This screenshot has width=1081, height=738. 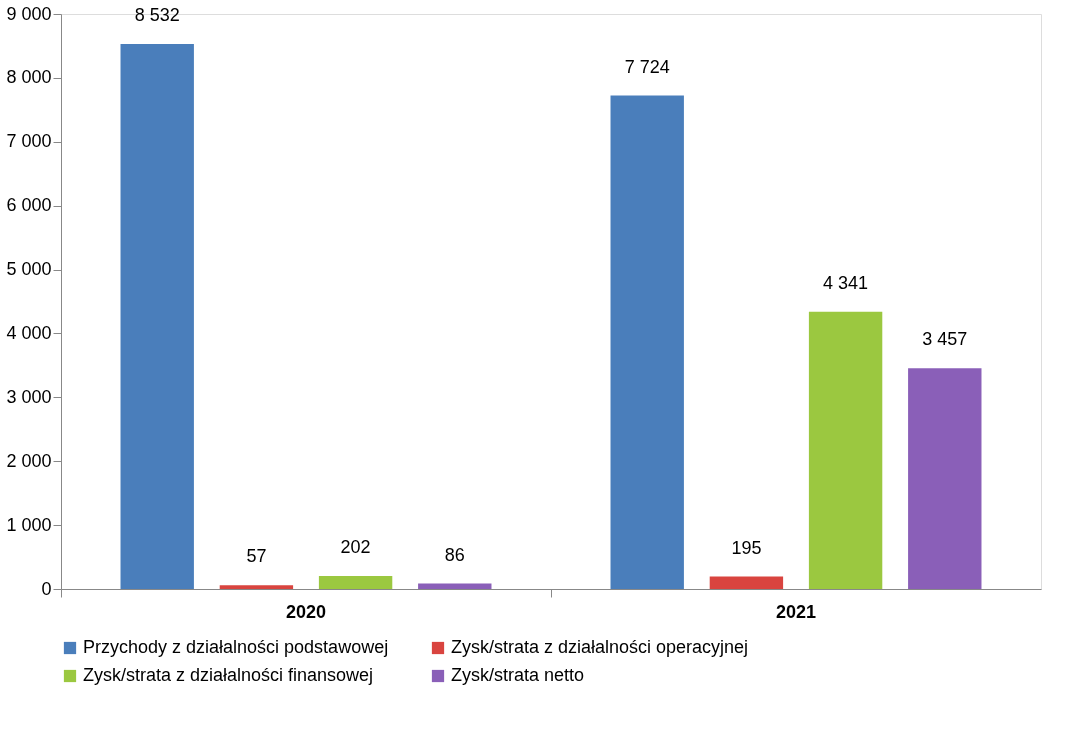 I want to click on data-label: 3 457, so click(x=945, y=339).